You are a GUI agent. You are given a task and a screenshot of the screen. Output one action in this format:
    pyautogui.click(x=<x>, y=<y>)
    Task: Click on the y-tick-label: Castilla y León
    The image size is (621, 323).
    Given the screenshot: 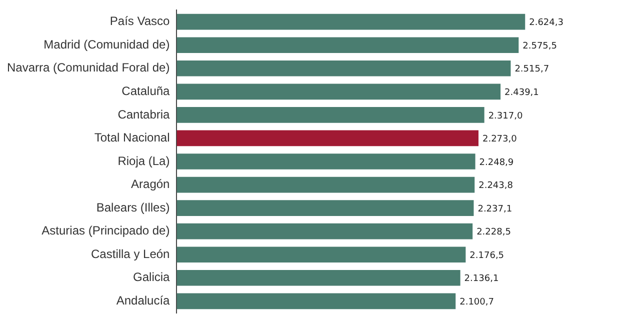 What is the action you would take?
    pyautogui.click(x=130, y=253)
    